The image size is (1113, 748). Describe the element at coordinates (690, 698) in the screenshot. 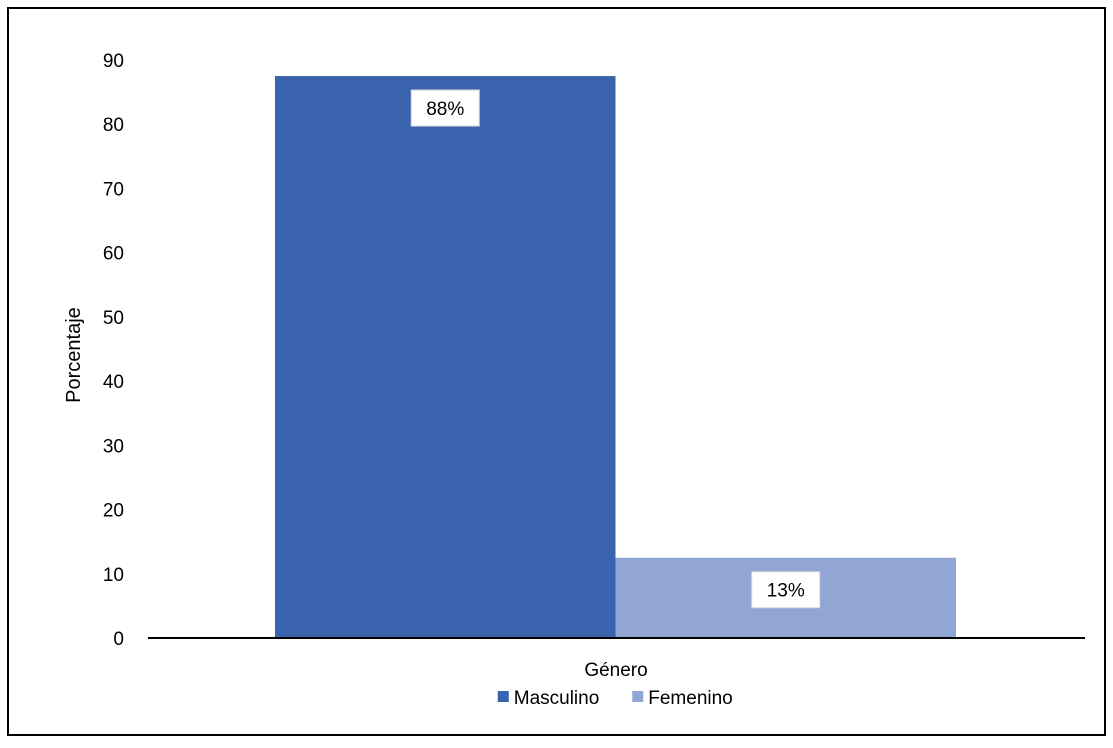

I see `legend-label: Femenino` at that location.